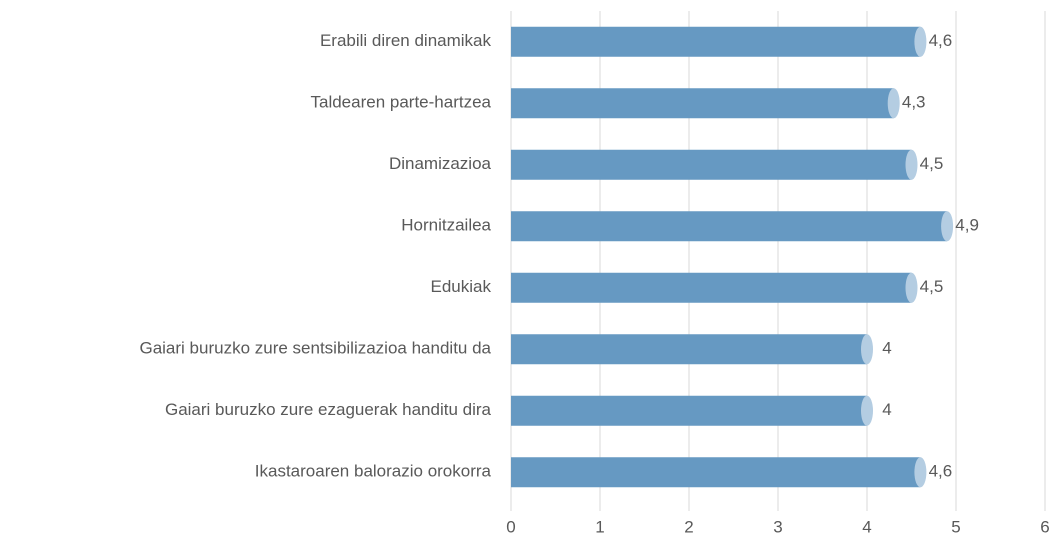 The height and width of the screenshot is (541, 1054). I want to click on y-tick-label: Taldearen parte-hartzea, so click(400, 102).